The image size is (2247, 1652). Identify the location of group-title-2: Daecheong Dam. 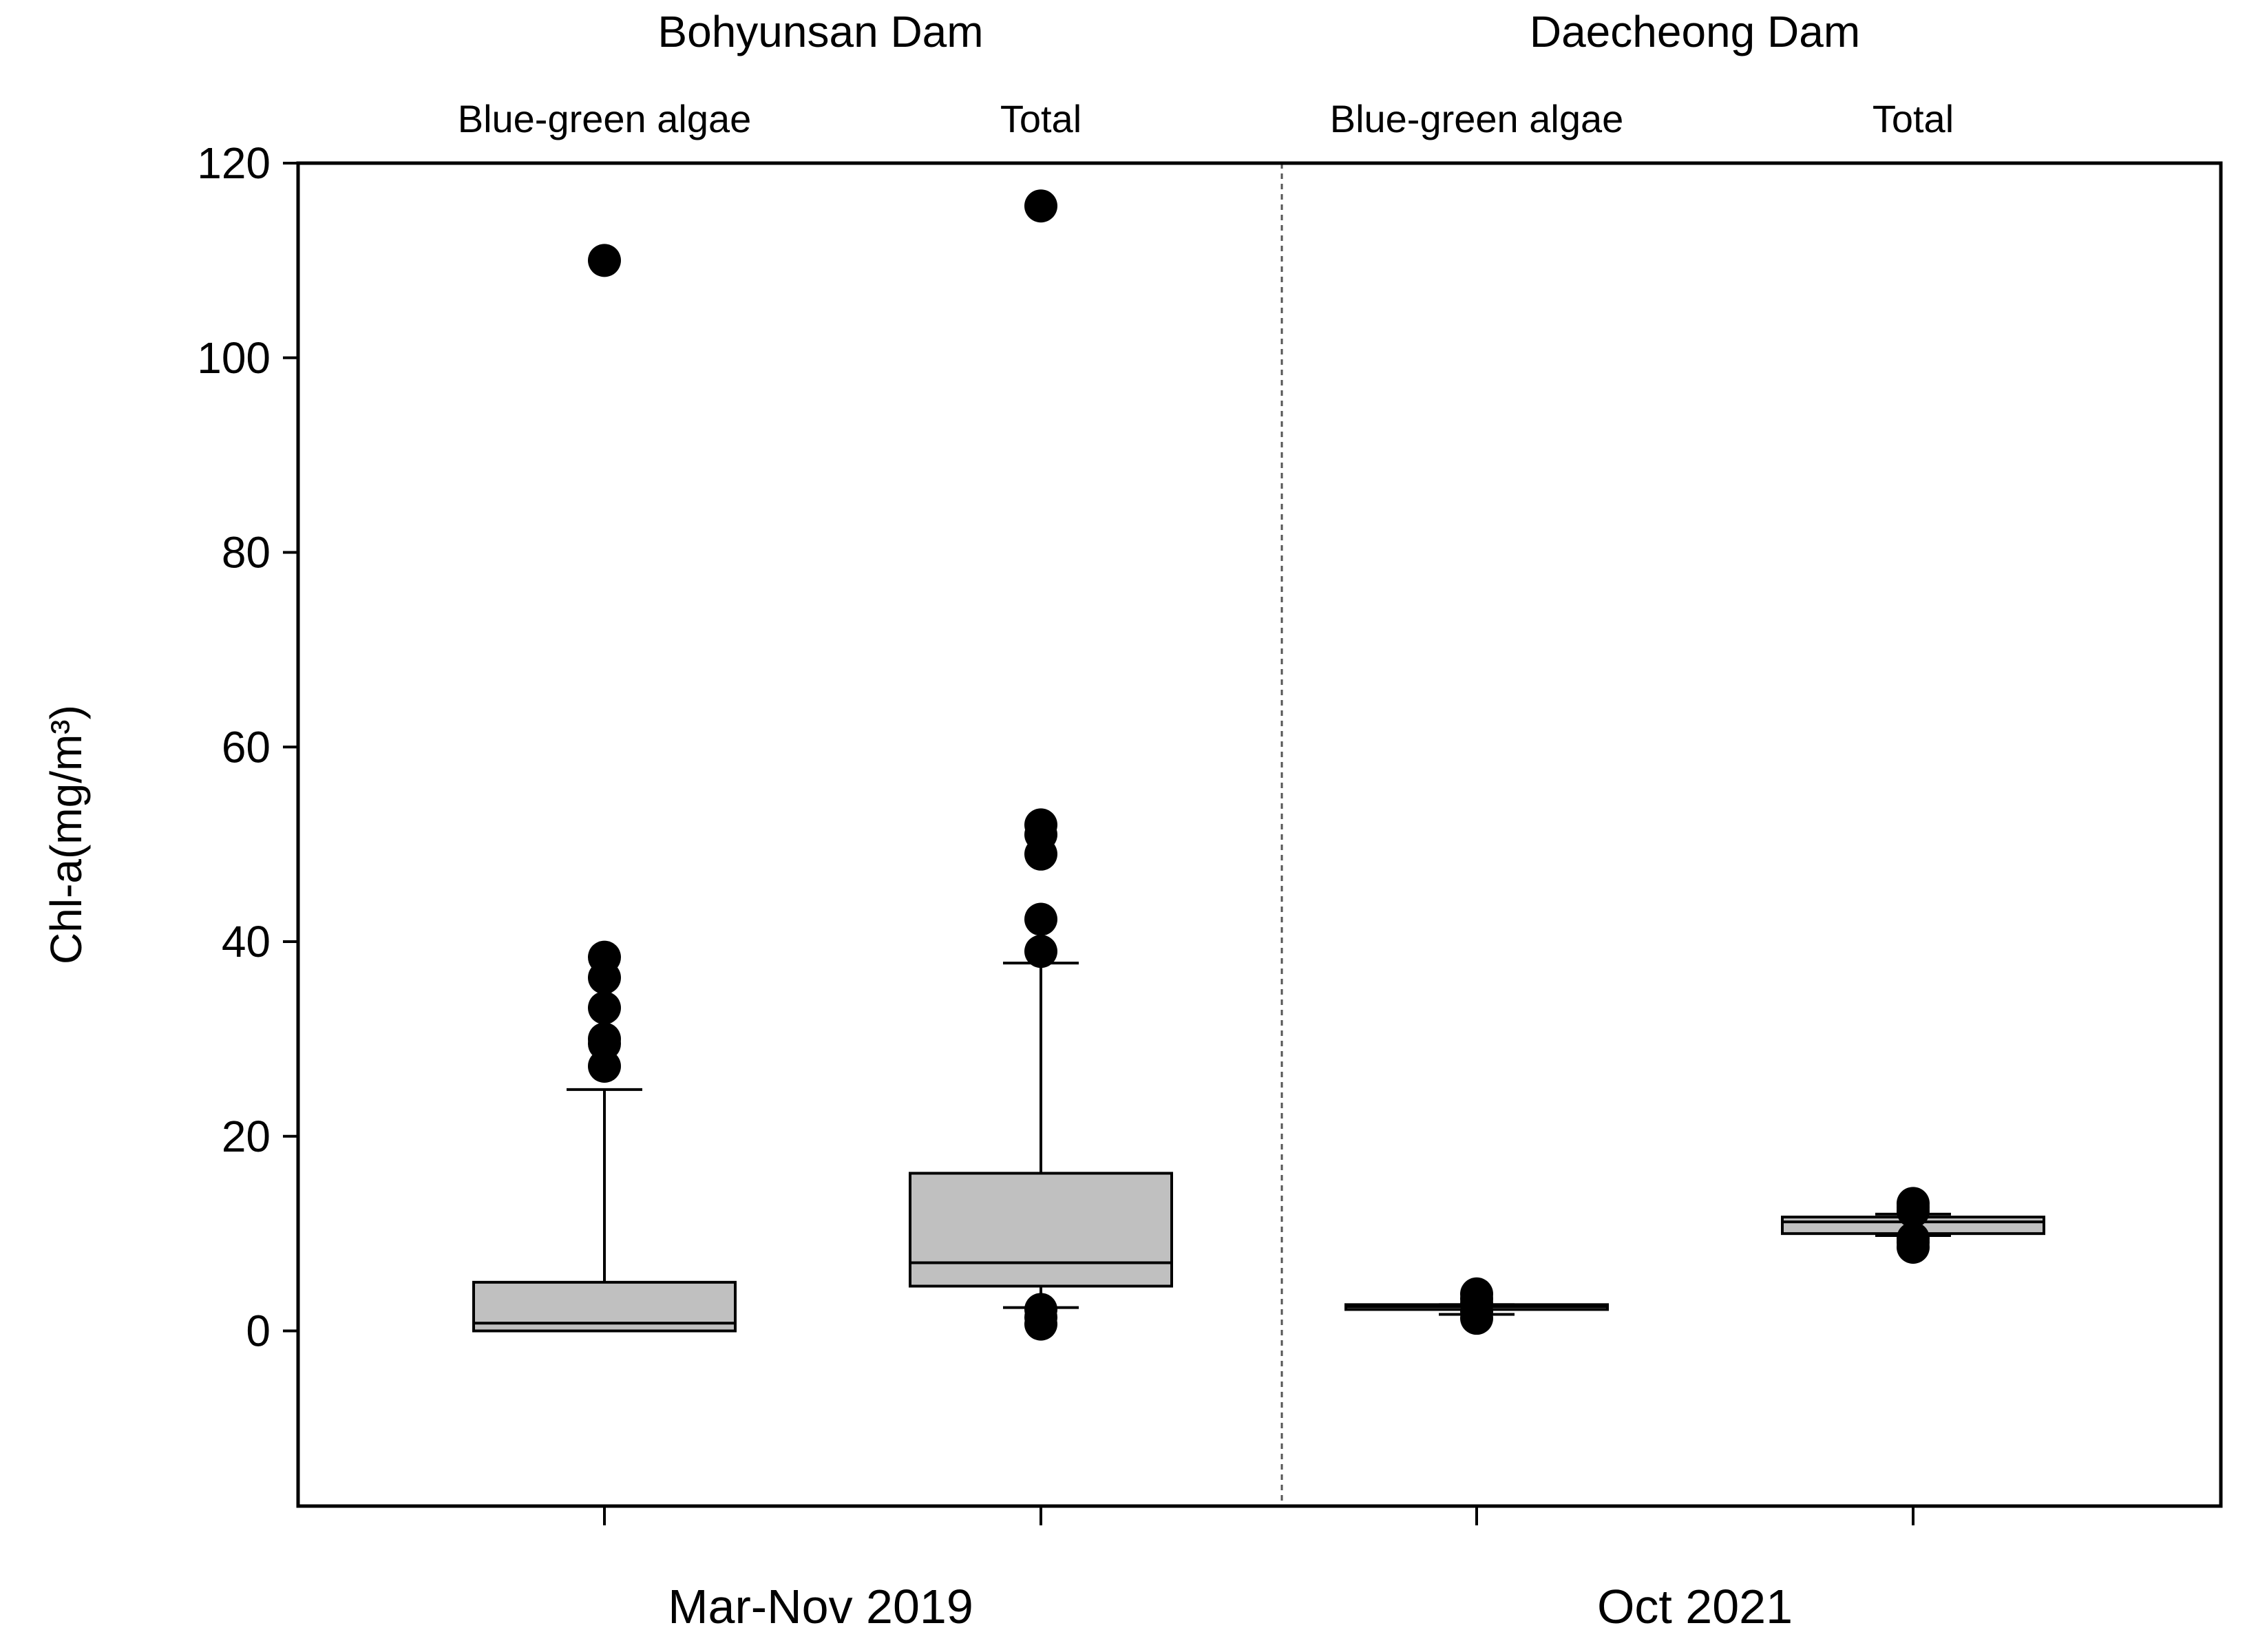
(1695, 32).